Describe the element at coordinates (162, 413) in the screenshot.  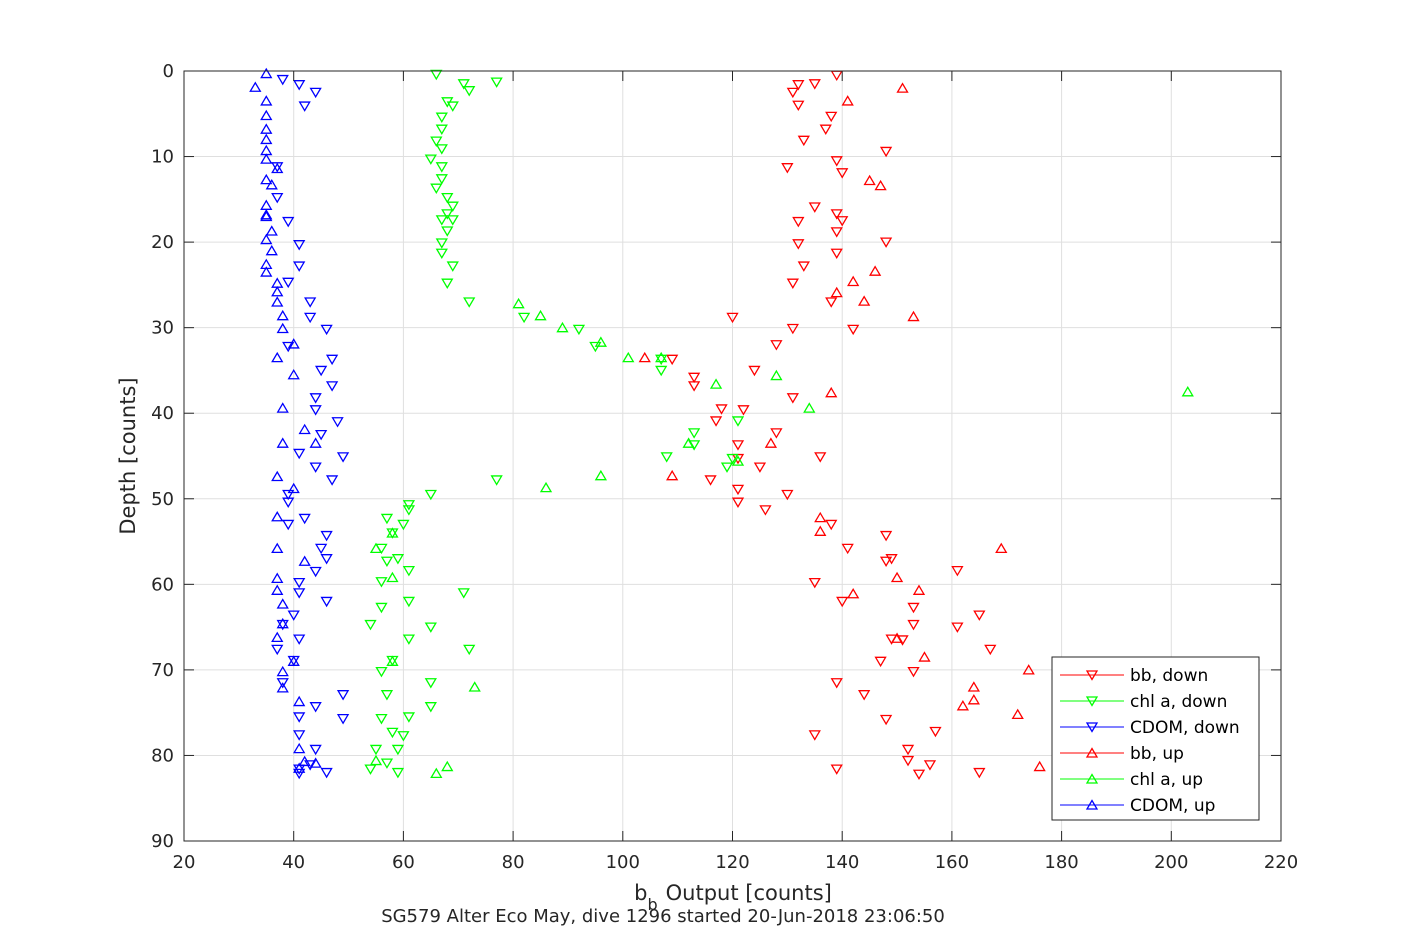
I see `y-tick-label: 40` at that location.